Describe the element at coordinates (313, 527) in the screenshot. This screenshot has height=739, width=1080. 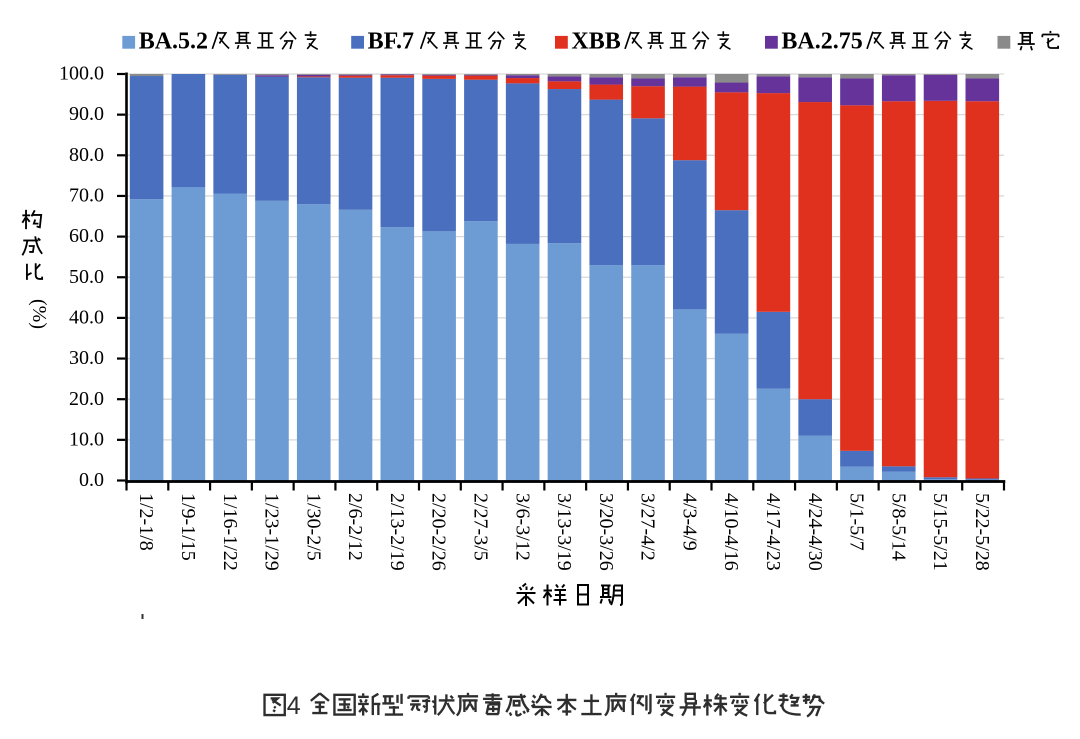
I see `svg-text: 1/30-2/5` at that location.